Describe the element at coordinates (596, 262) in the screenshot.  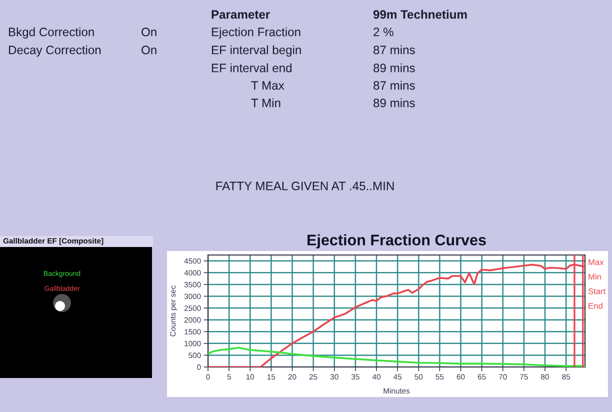
I see `ref-line-label: Max` at that location.